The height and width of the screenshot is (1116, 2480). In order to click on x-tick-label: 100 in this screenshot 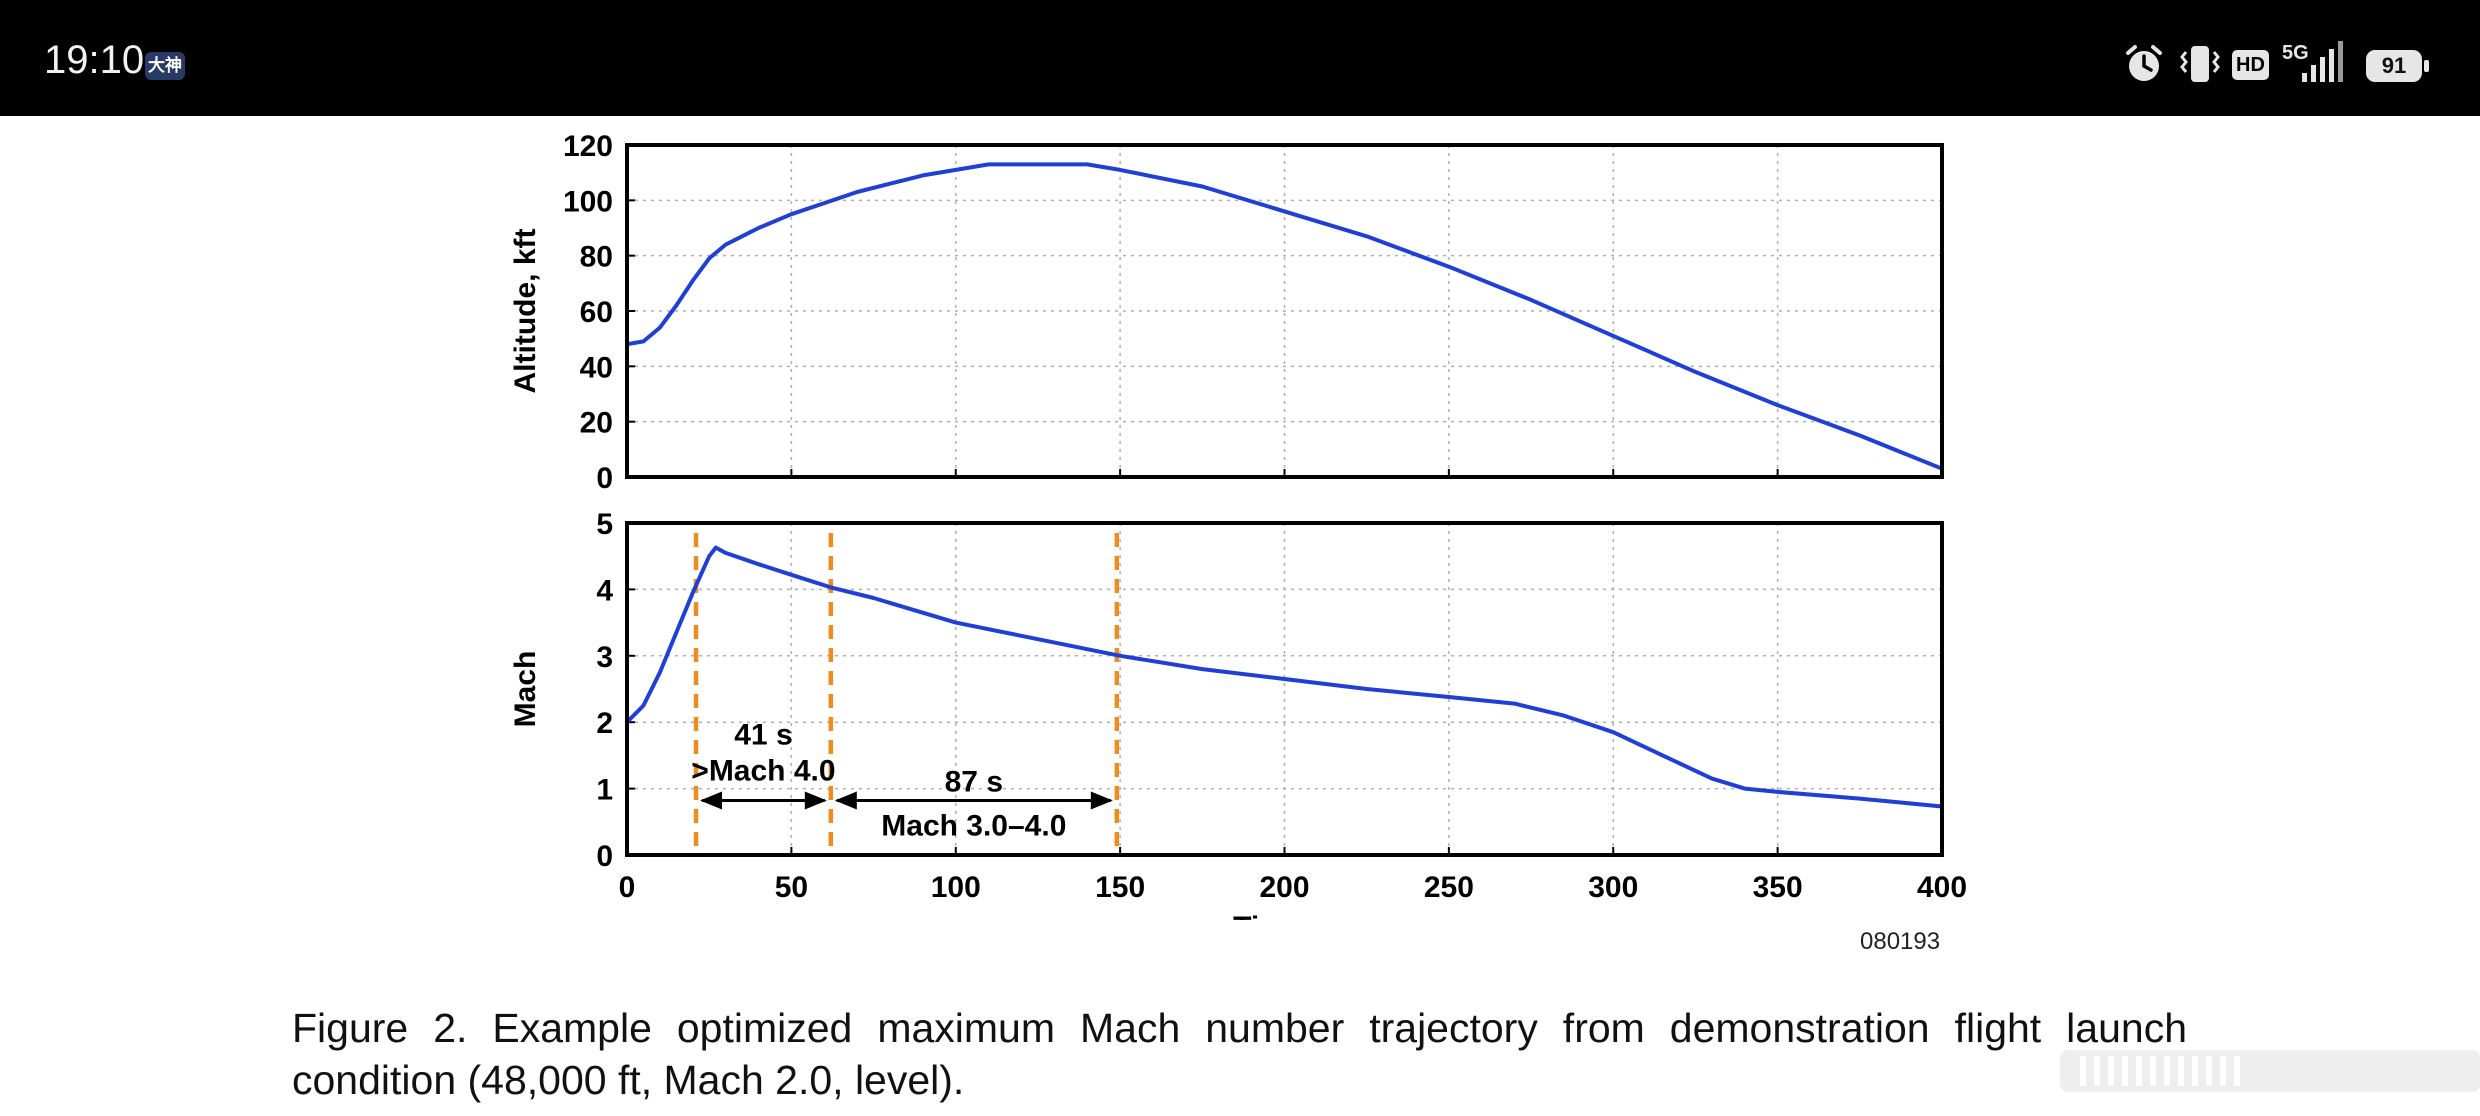, I will do `click(956, 887)`.